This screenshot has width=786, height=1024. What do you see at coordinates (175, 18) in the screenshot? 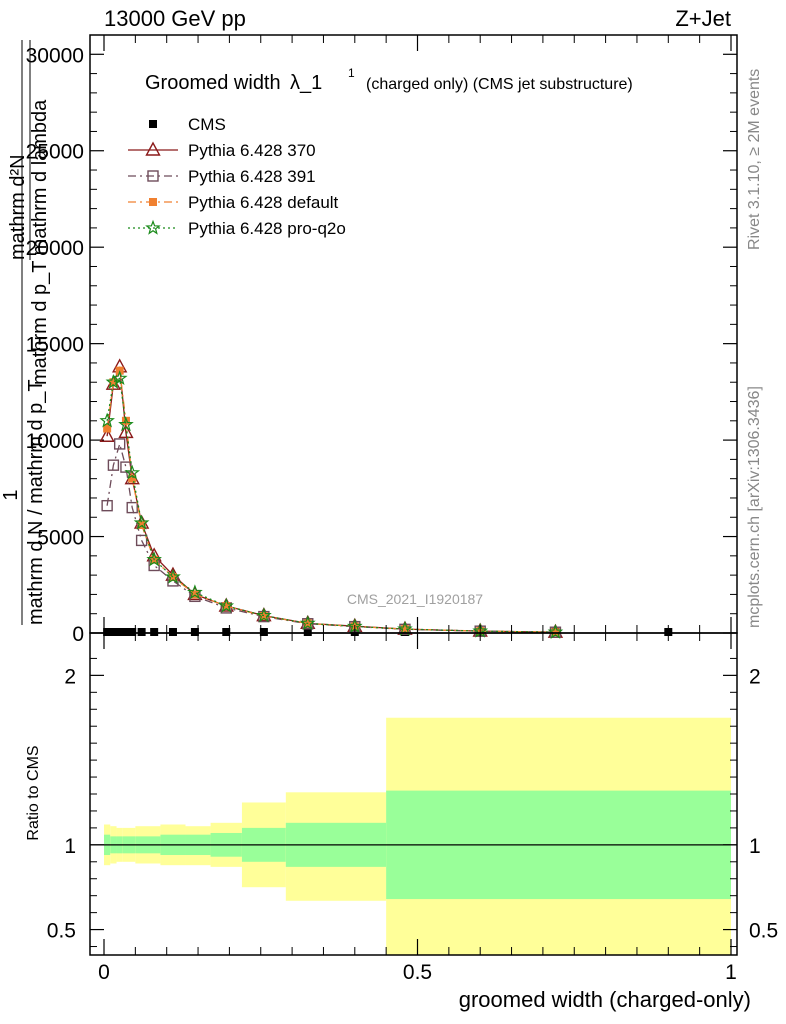
I see `header-left-label: 13000 GeV pp` at bounding box center [175, 18].